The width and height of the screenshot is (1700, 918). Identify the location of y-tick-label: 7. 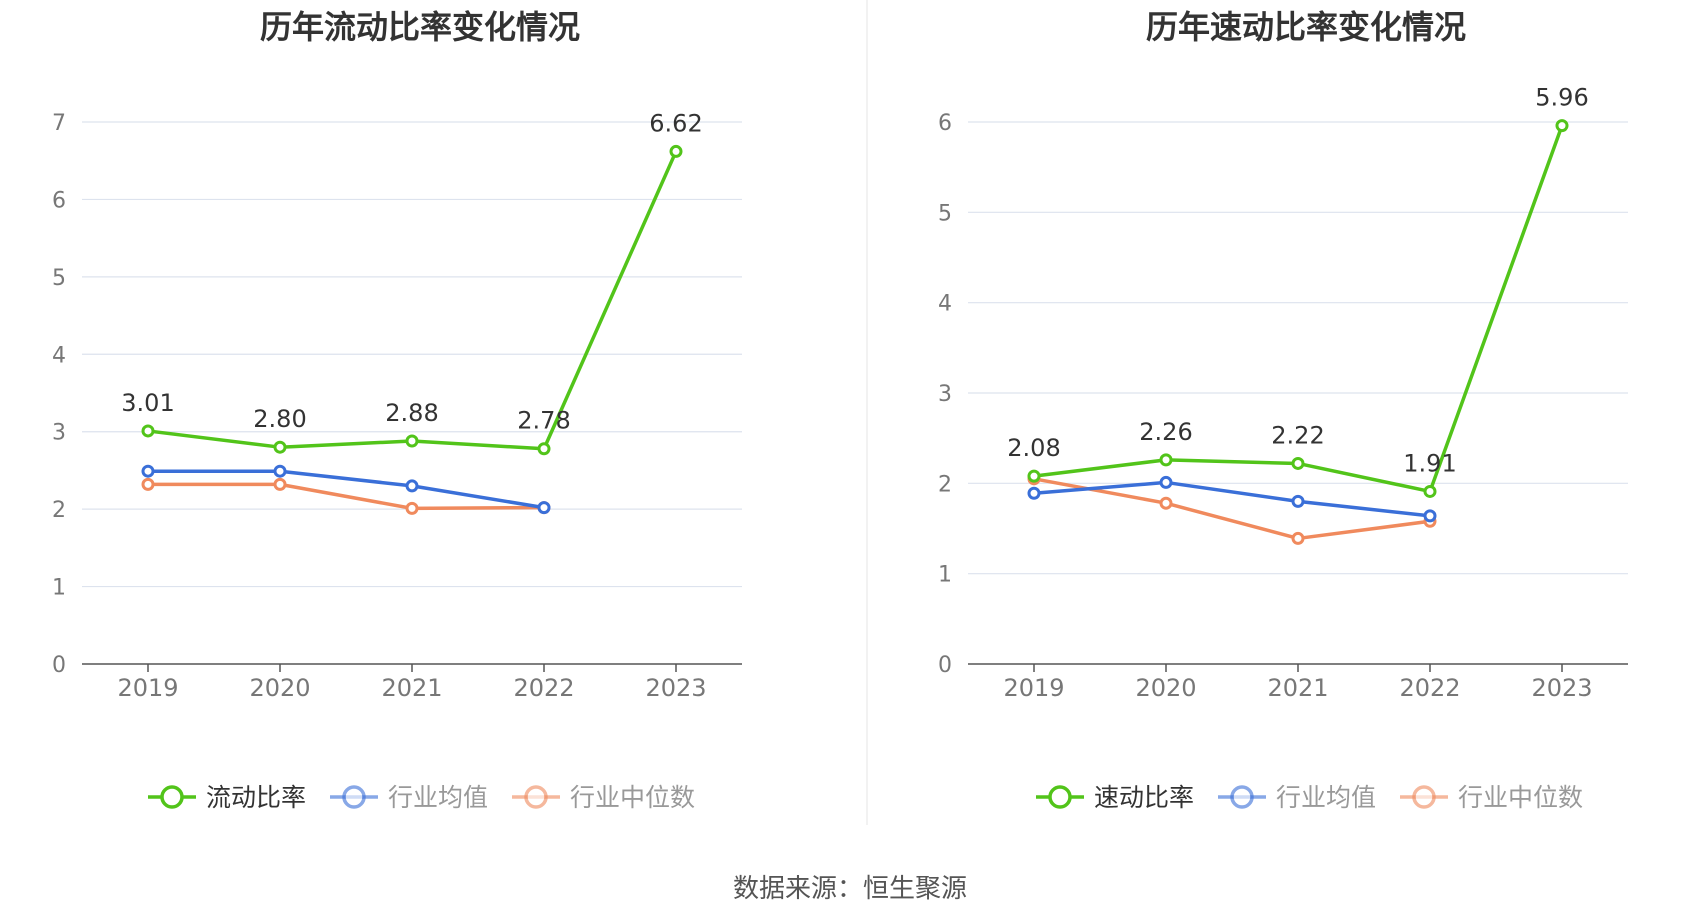
(59, 123).